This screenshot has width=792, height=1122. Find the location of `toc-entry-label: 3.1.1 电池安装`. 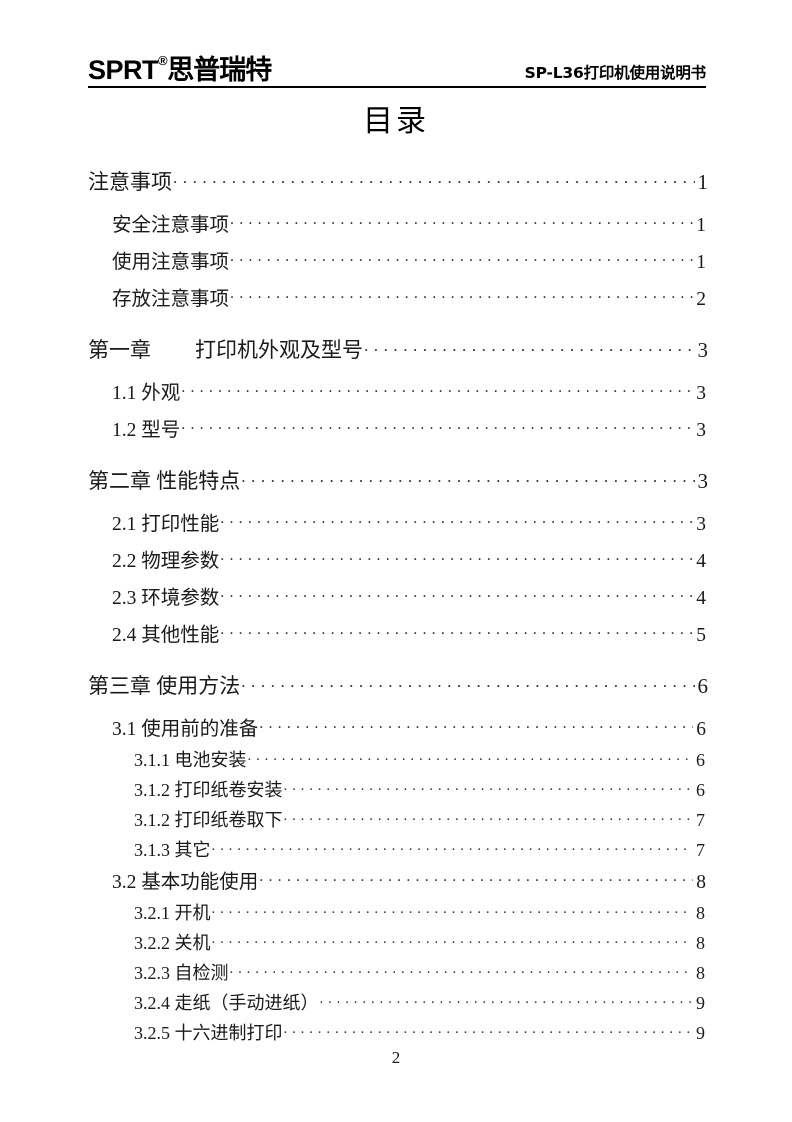

toc-entry-label: 3.1.1 电池安装 is located at coordinates (190, 760).